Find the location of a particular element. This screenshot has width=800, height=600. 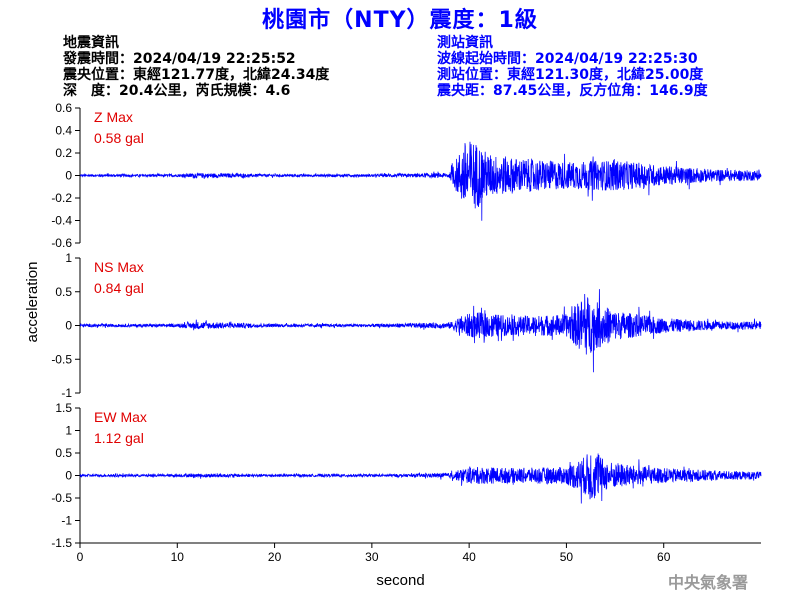

max-label-ew: EW Max is located at coordinates (120, 417).